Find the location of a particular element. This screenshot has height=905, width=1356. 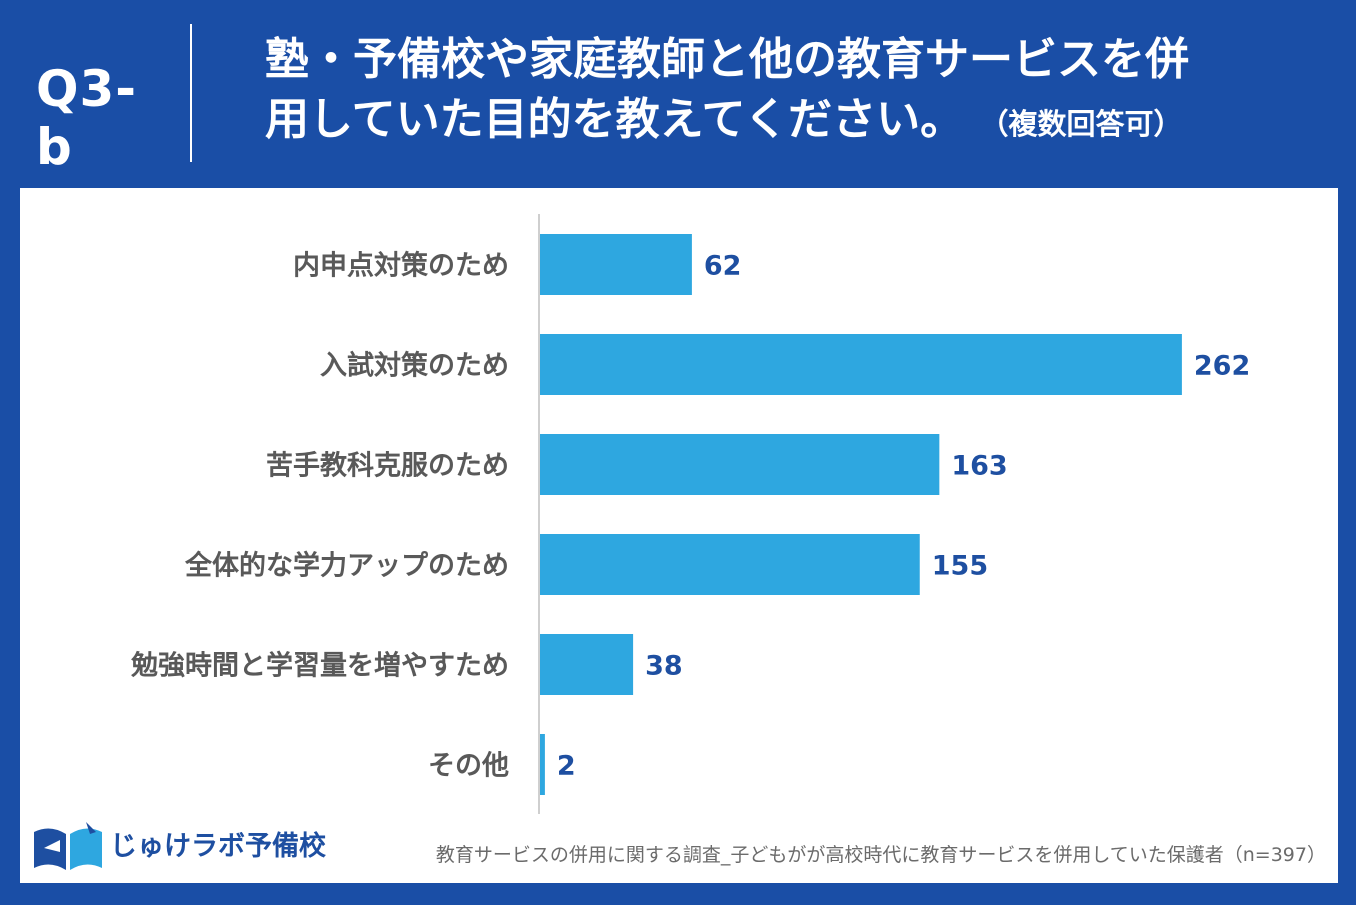

category-label-4: 勉強時間と学習量を増やすため is located at coordinates (319, 666).